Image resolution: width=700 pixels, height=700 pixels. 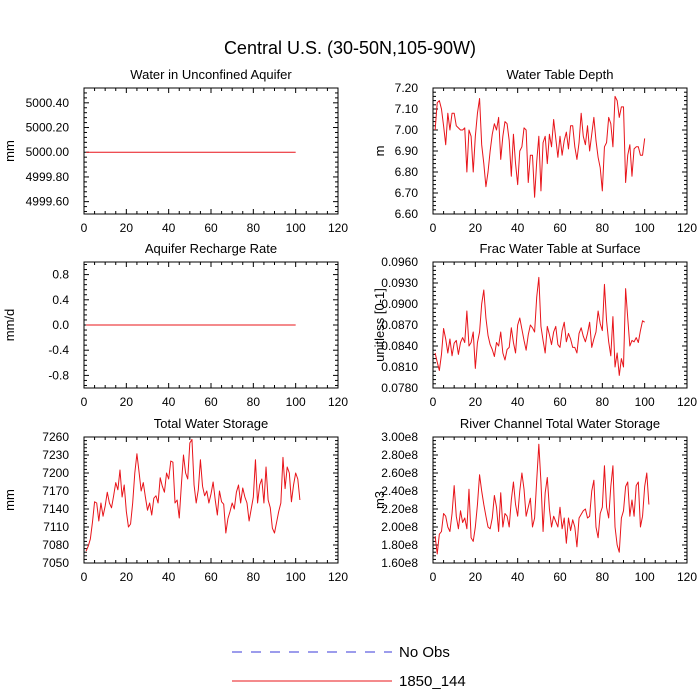 I want to click on y-tick-label: 7230, so click(x=55, y=455).